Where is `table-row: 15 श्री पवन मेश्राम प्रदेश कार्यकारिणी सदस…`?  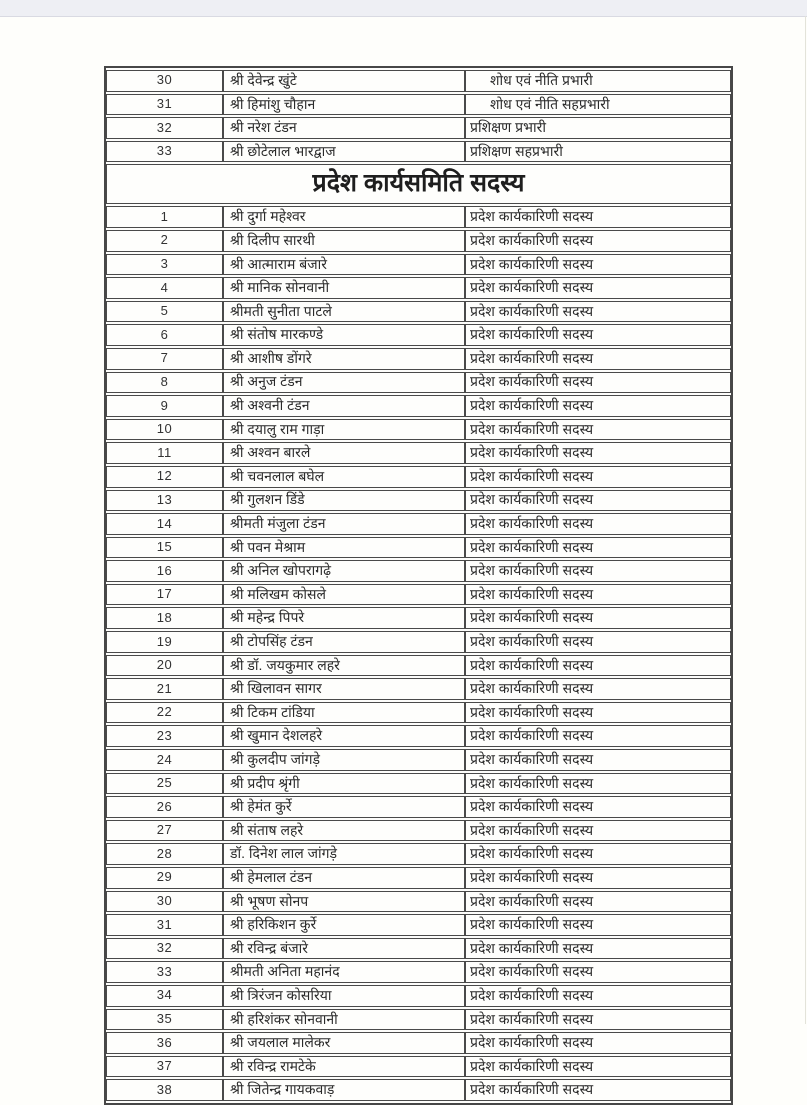
table-row: 15 श्री पवन मेश्राम प्रदेश कार्यकारिणी सदस… is located at coordinates (418, 547).